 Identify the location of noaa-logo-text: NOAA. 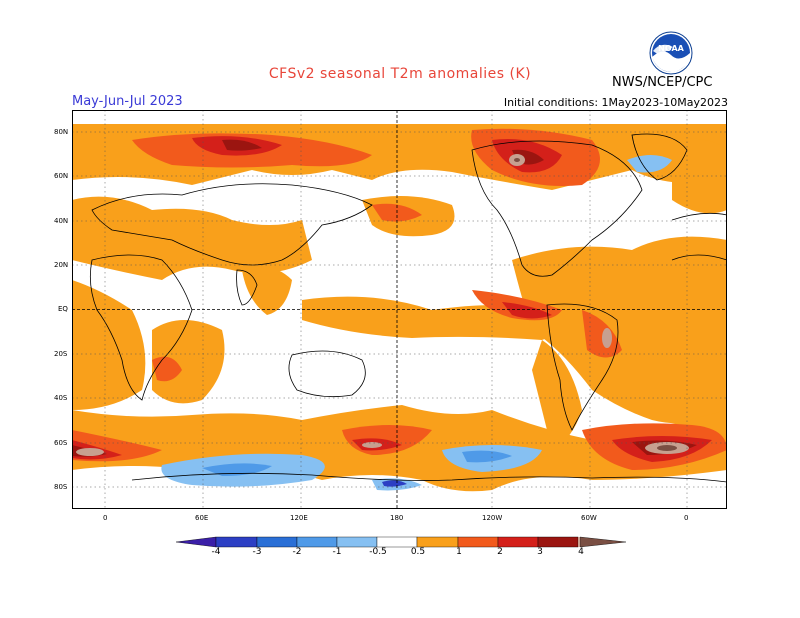
(671, 48).